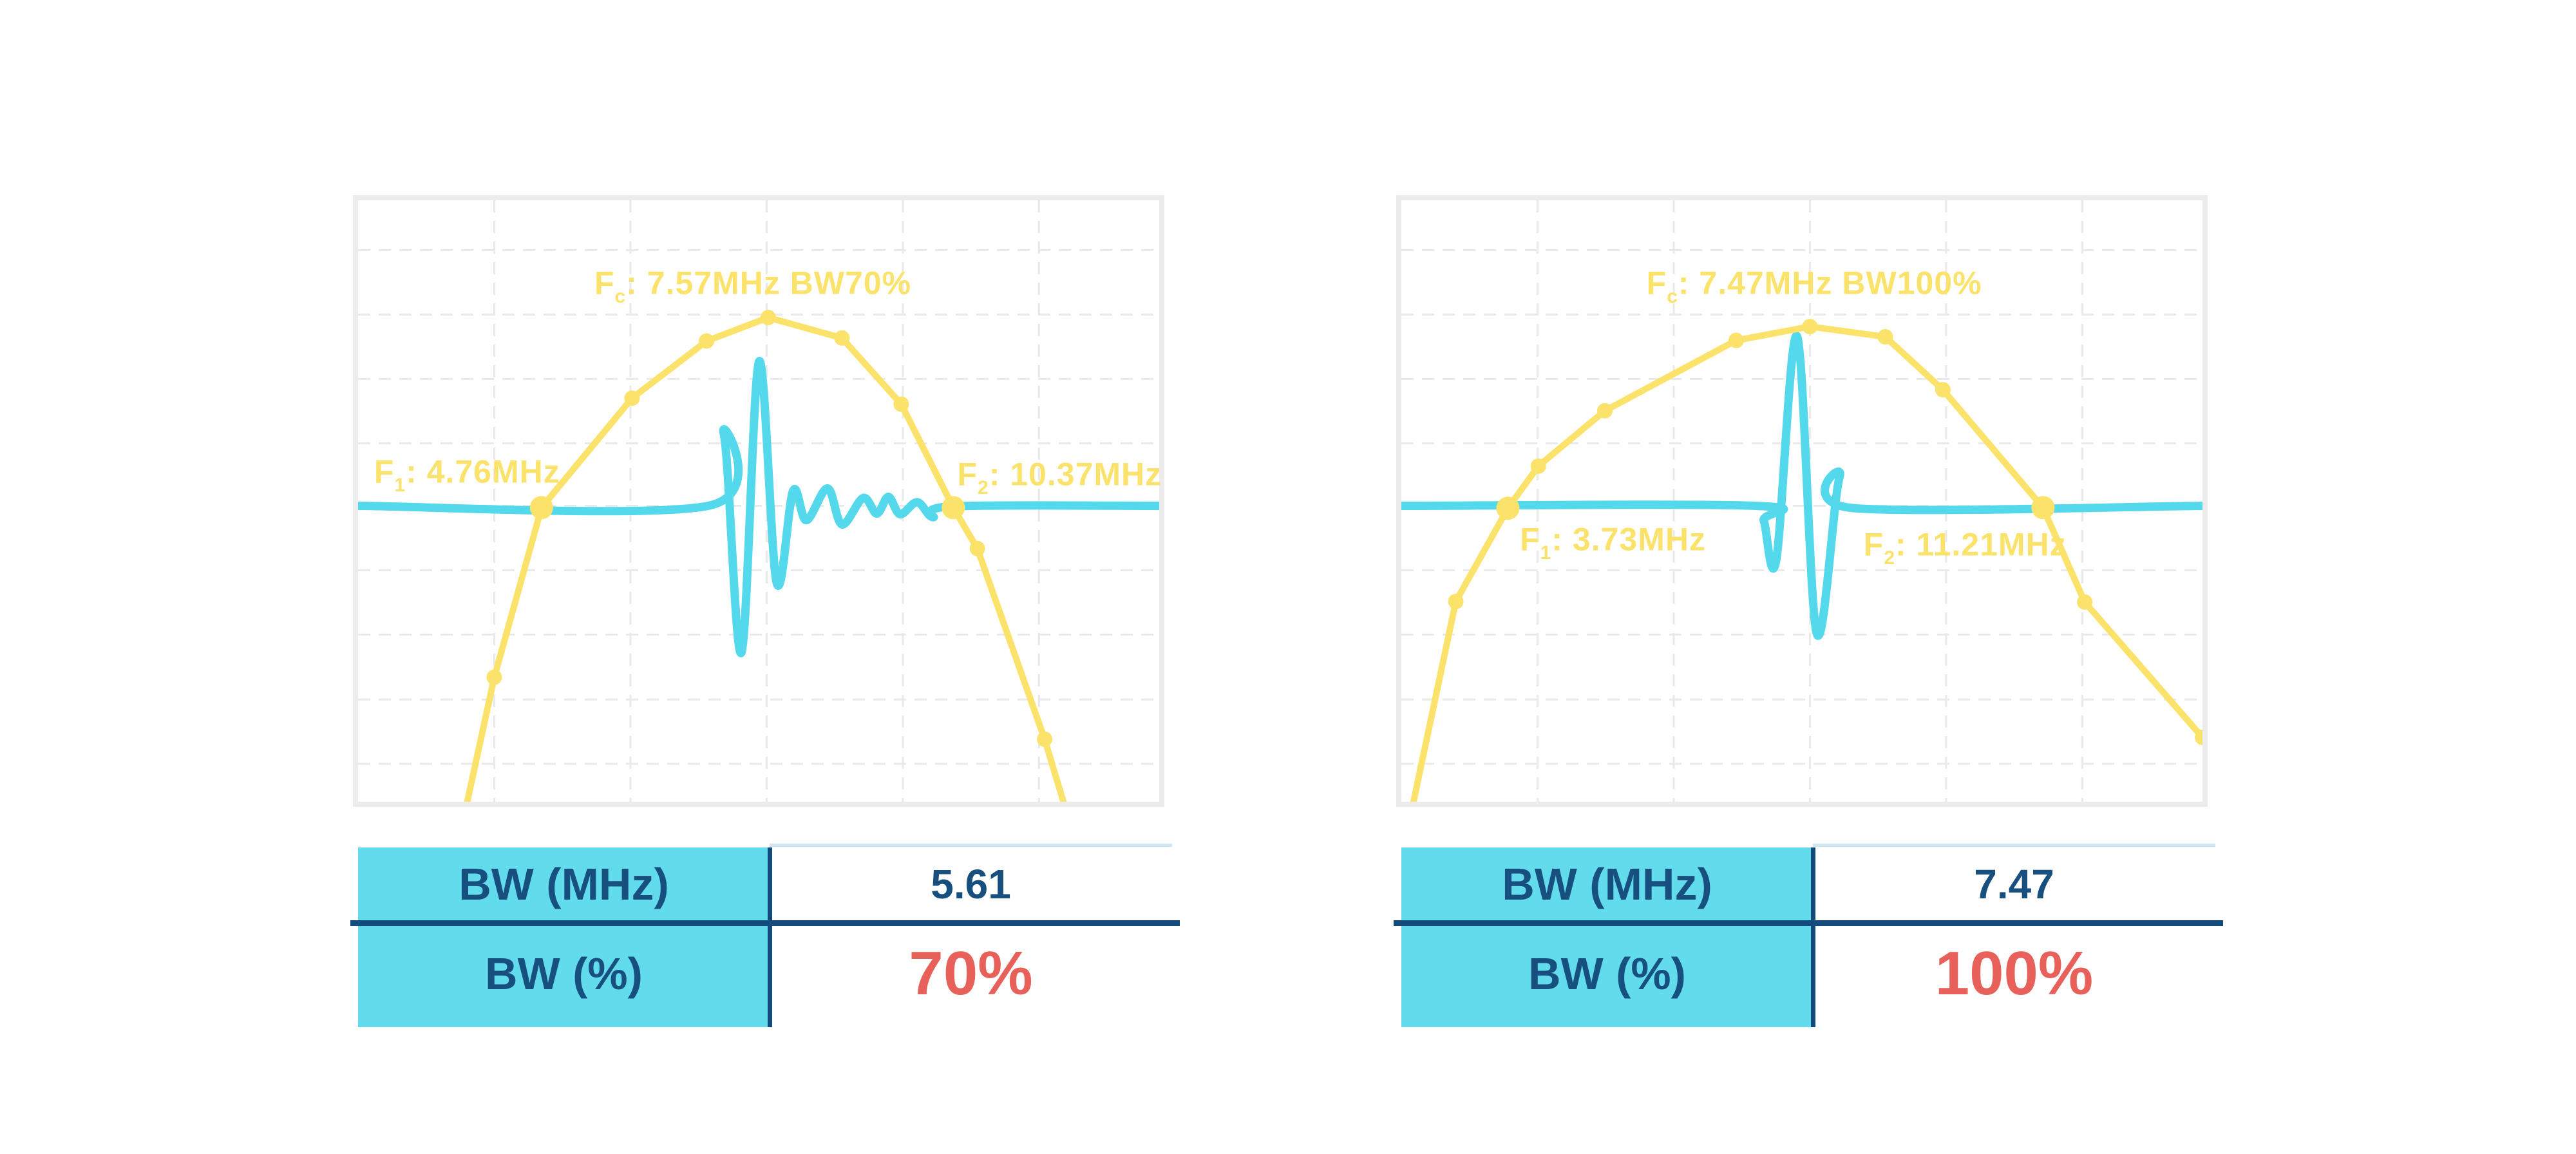  I want to click on table-row: BW (MHz) 7.47, so click(1808, 884).